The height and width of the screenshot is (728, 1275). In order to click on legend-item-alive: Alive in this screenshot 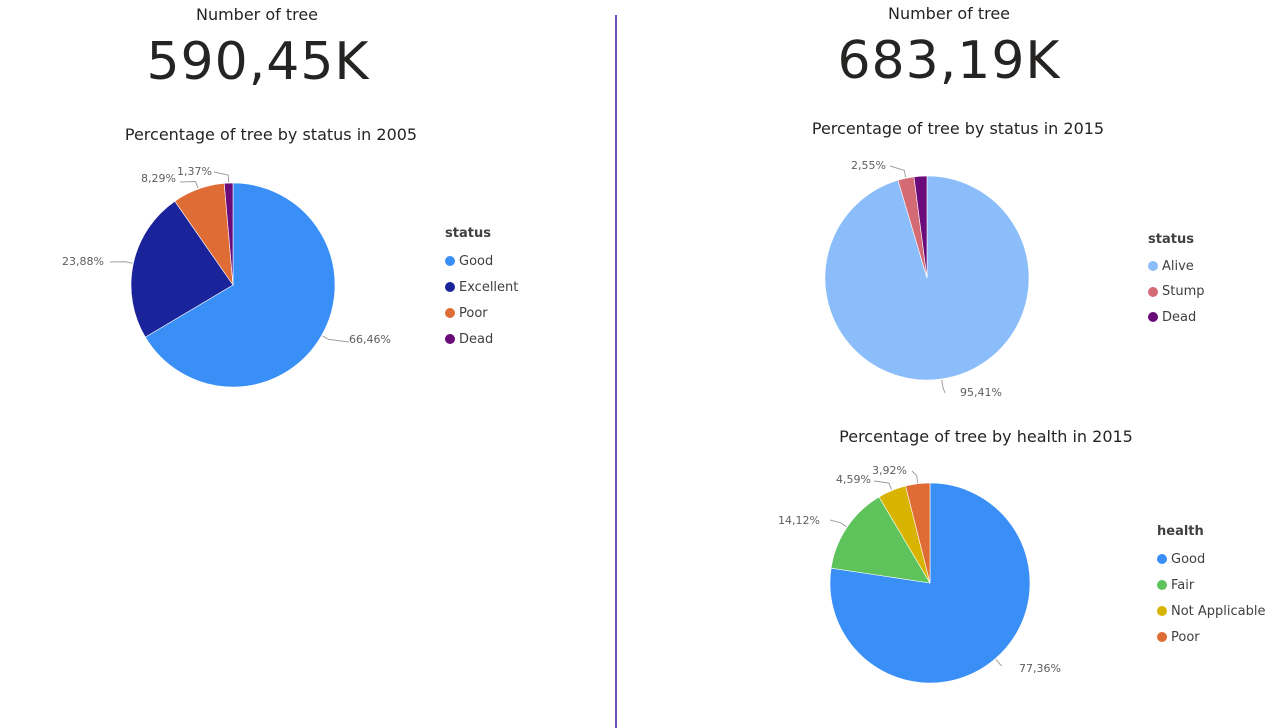, I will do `click(1176, 267)`.